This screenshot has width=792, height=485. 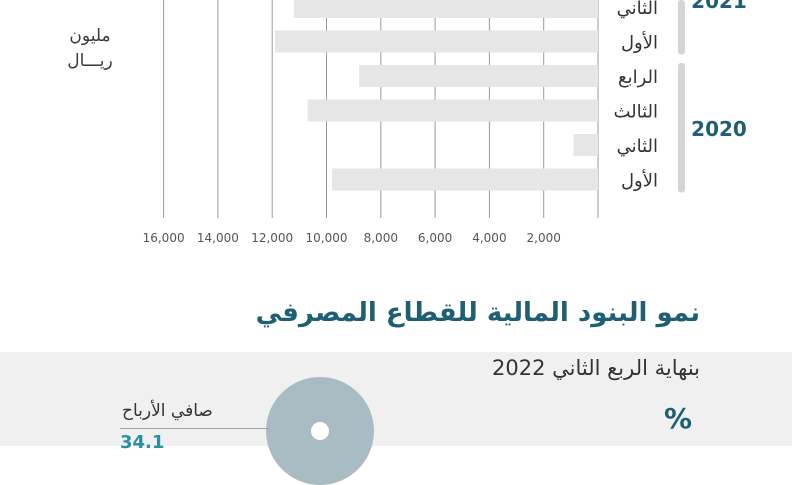 What do you see at coordinates (167, 411) in the screenshot?
I see `profit-label: صافي الأرباح` at bounding box center [167, 411].